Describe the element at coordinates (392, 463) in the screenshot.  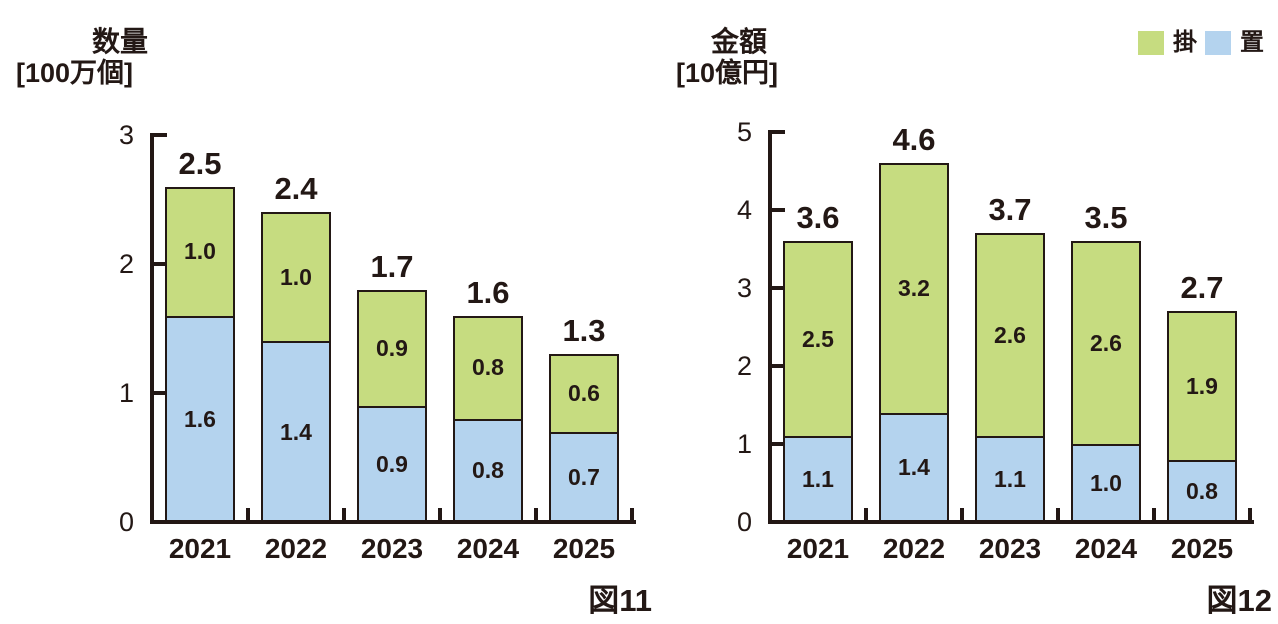
I see `segment-value-oki: 0.9` at that location.